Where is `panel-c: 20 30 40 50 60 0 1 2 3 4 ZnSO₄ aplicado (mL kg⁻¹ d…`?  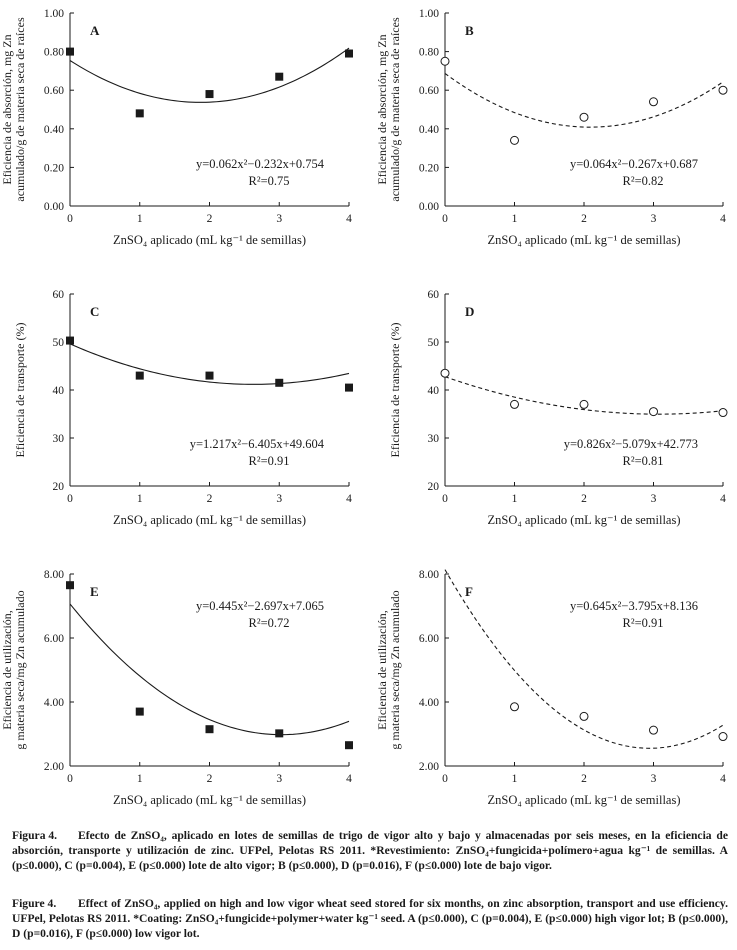
panel-c: 20 30 40 50 60 0 1 2 3 4 ZnSO₄ aplicado (mL kg⁻¹ d… is located at coordinates (183, 408).